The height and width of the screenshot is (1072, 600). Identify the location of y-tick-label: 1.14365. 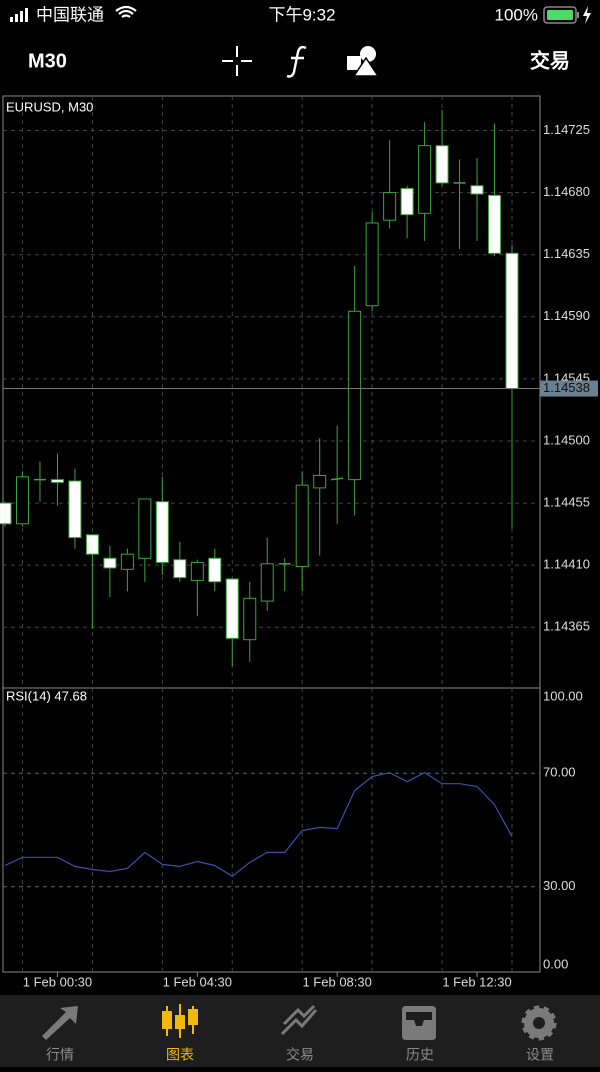
(566, 626).